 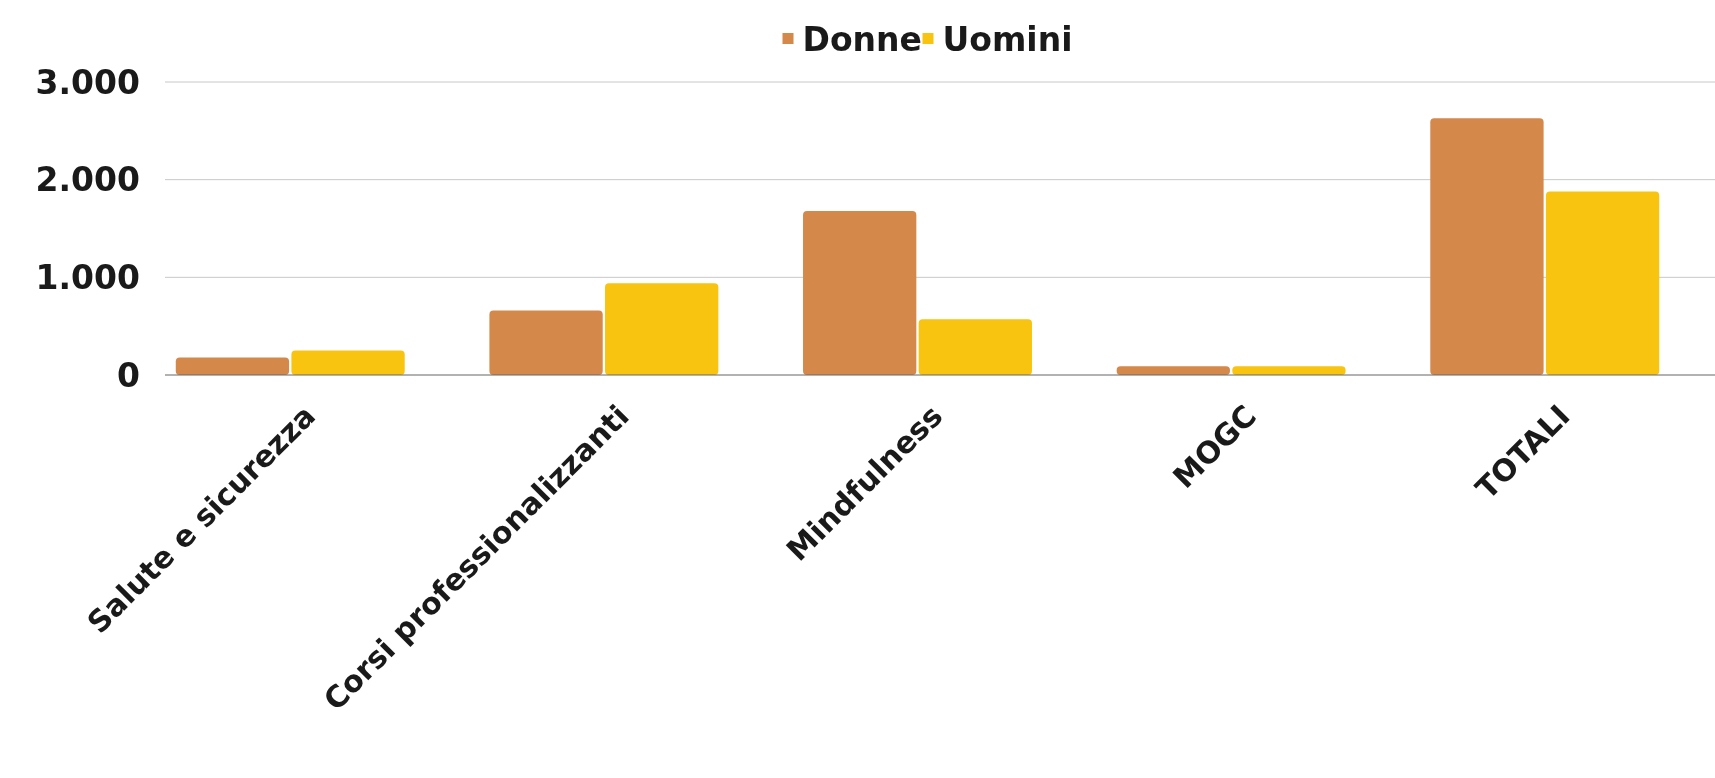 What do you see at coordinates (87, 277) in the screenshot?
I see `y-tick-label: 1.000` at bounding box center [87, 277].